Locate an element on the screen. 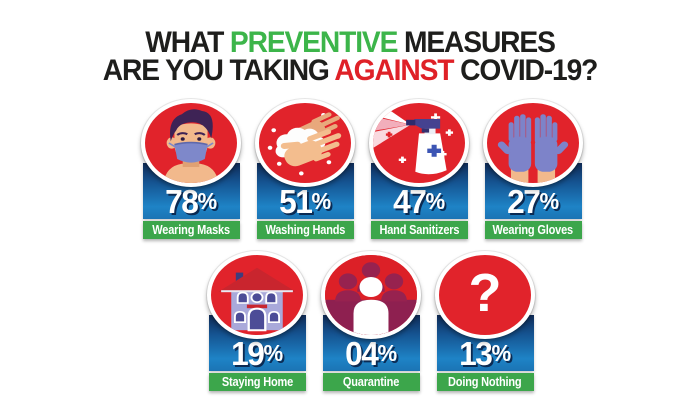  gloves-icon is located at coordinates (533, 143).